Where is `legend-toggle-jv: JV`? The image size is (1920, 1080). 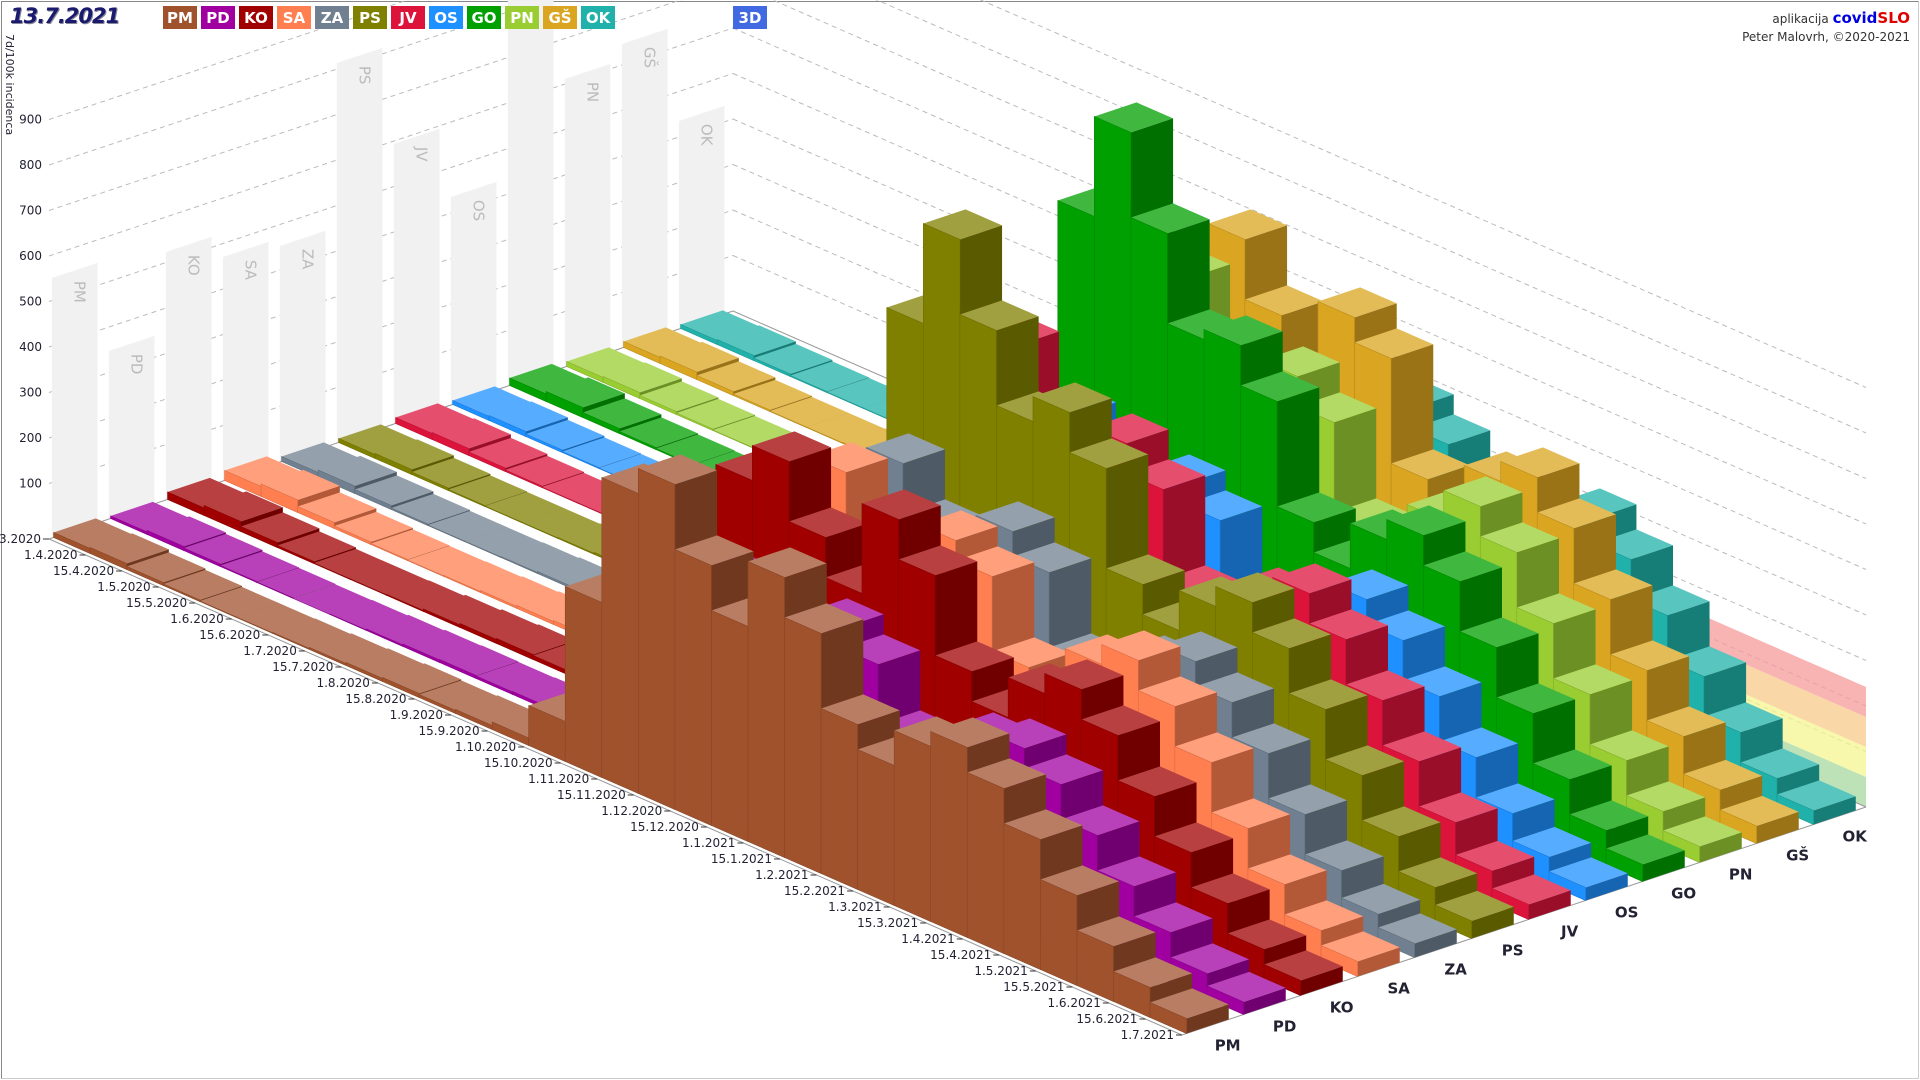
legend-toggle-jv: JV is located at coordinates (408, 17).